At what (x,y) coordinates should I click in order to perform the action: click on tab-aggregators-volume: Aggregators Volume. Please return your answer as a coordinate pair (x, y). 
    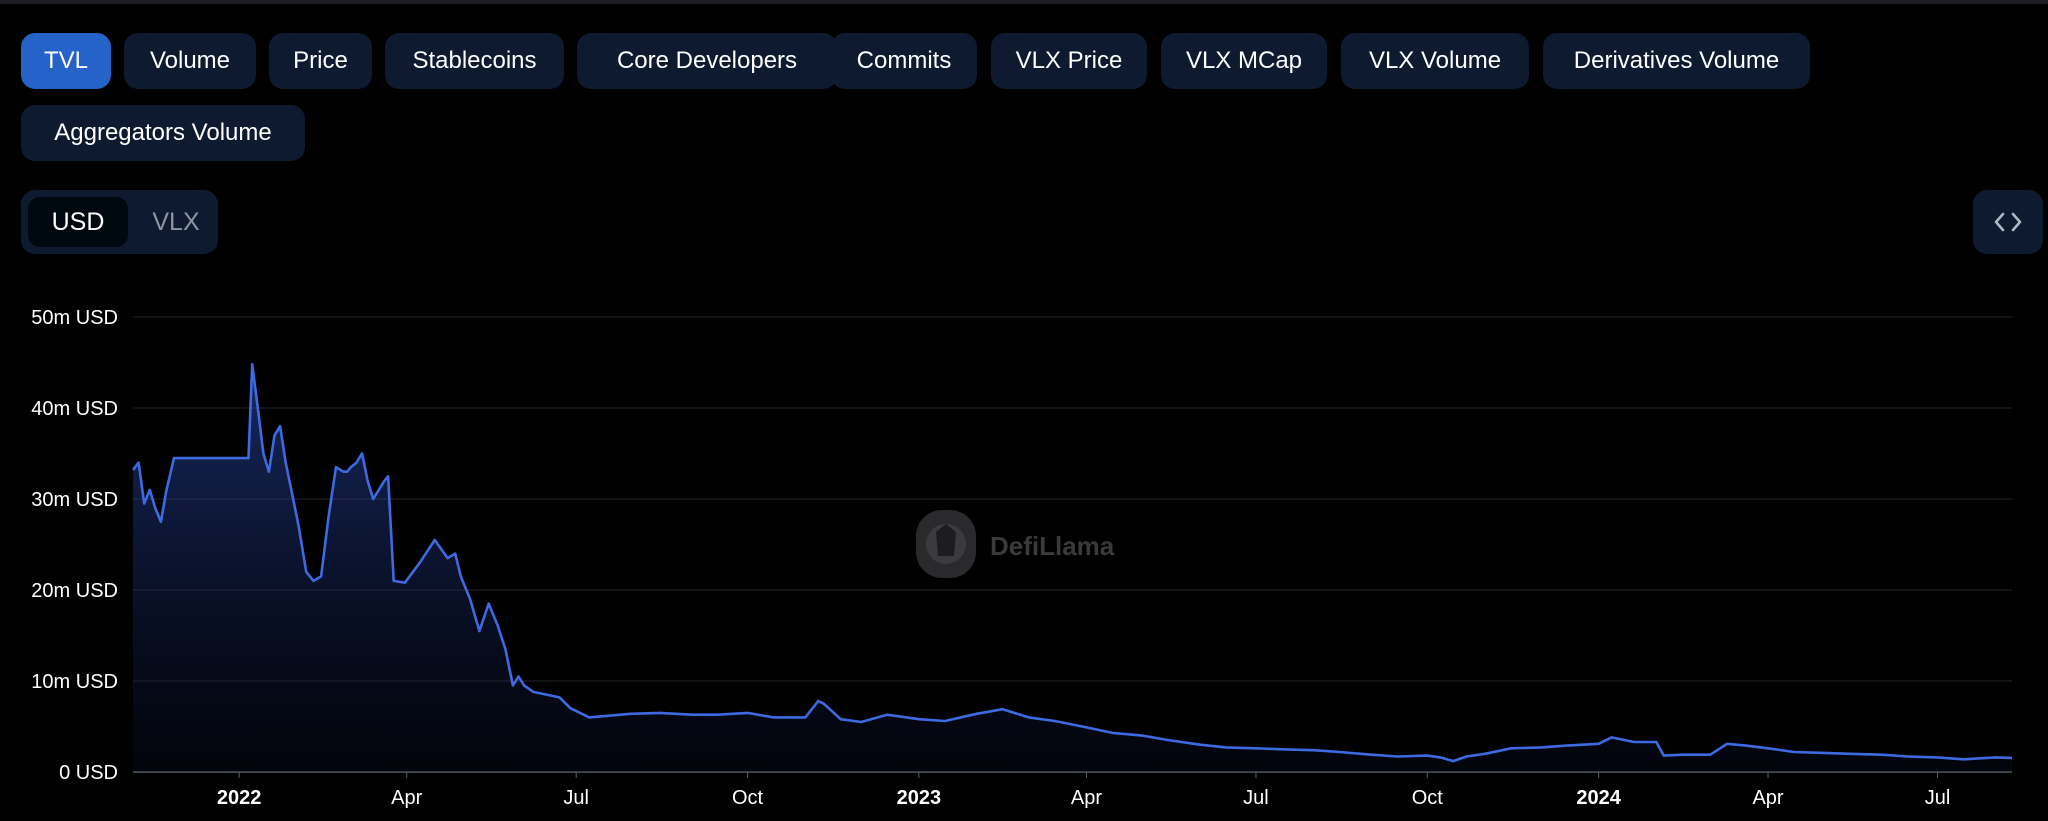
    Looking at the image, I should click on (163, 133).